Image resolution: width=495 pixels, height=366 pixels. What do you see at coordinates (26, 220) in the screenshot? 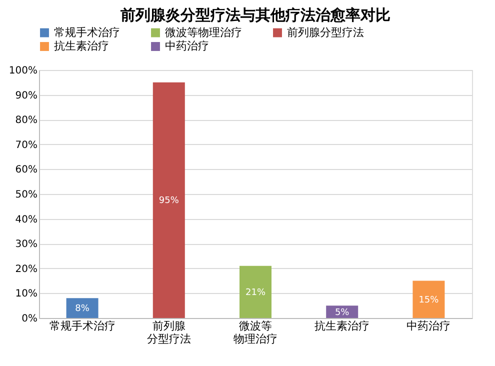
I see `y-tick-label: 40%` at bounding box center [26, 220].